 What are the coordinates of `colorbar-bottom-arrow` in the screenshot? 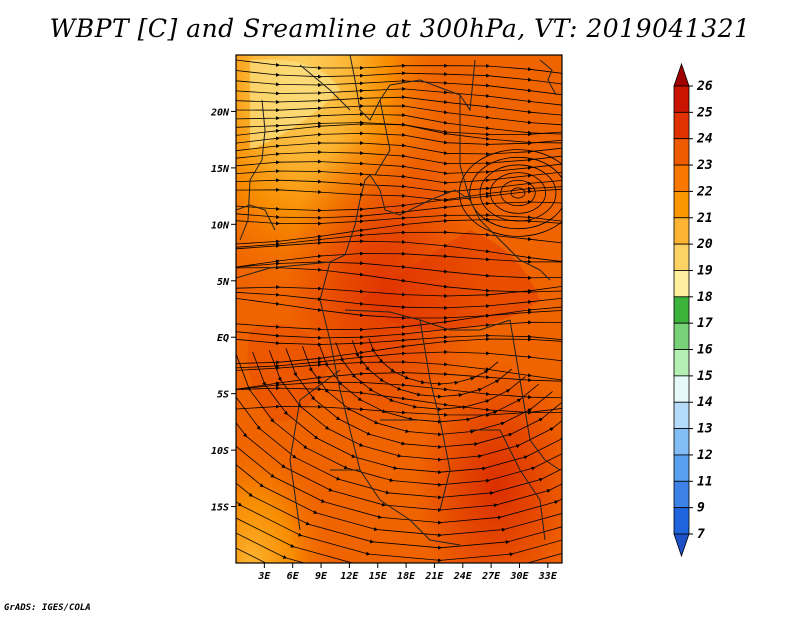 It's located at (681, 545).